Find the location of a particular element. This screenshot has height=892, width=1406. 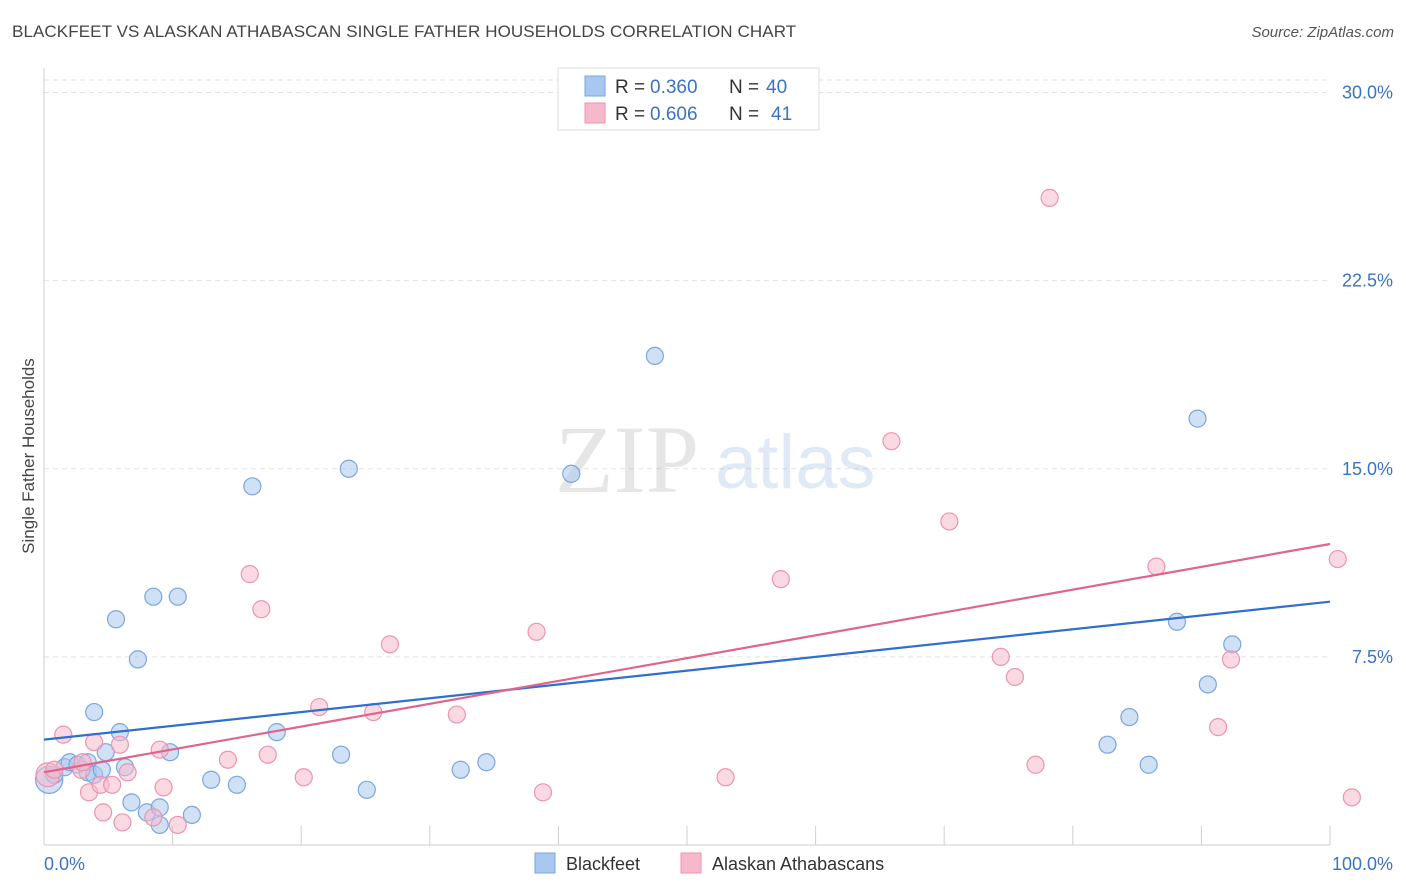

legend-r-value-2: 0.606 is located at coordinates (674, 114).